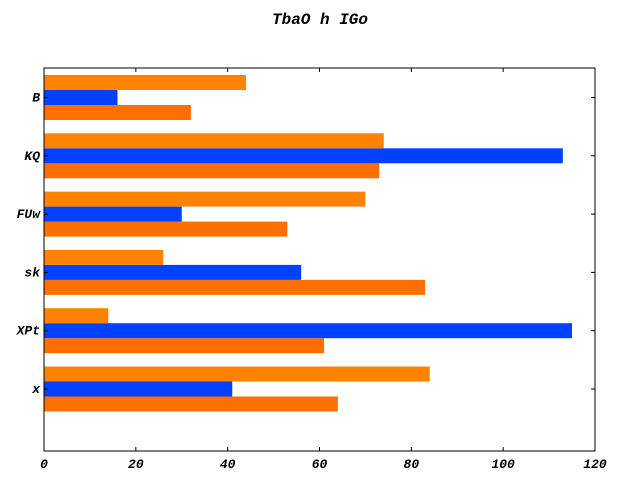 Image resolution: width=621 pixels, height=483 pixels. What do you see at coordinates (136, 464) in the screenshot?
I see `x-tick-label: 20` at bounding box center [136, 464].